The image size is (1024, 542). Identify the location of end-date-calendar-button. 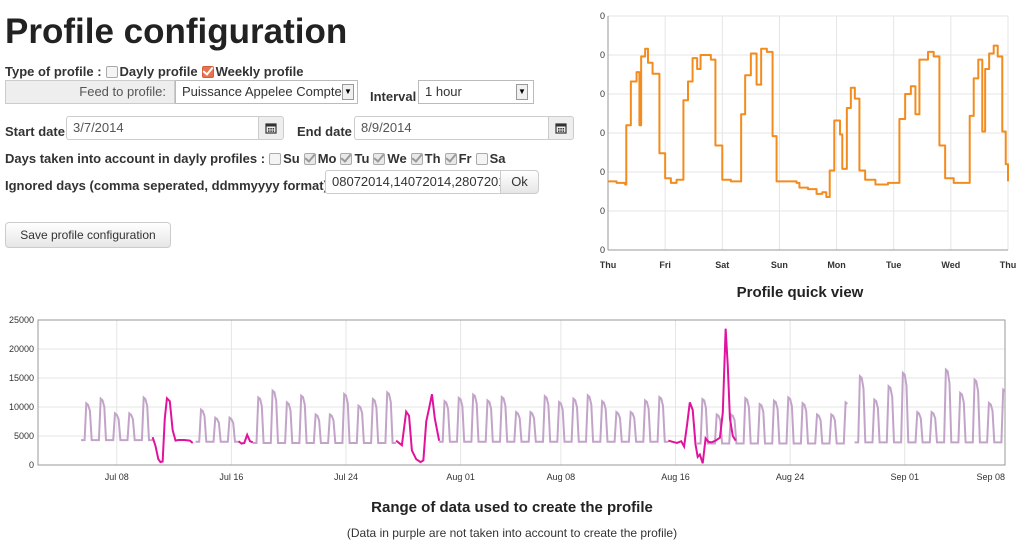
(561, 128).